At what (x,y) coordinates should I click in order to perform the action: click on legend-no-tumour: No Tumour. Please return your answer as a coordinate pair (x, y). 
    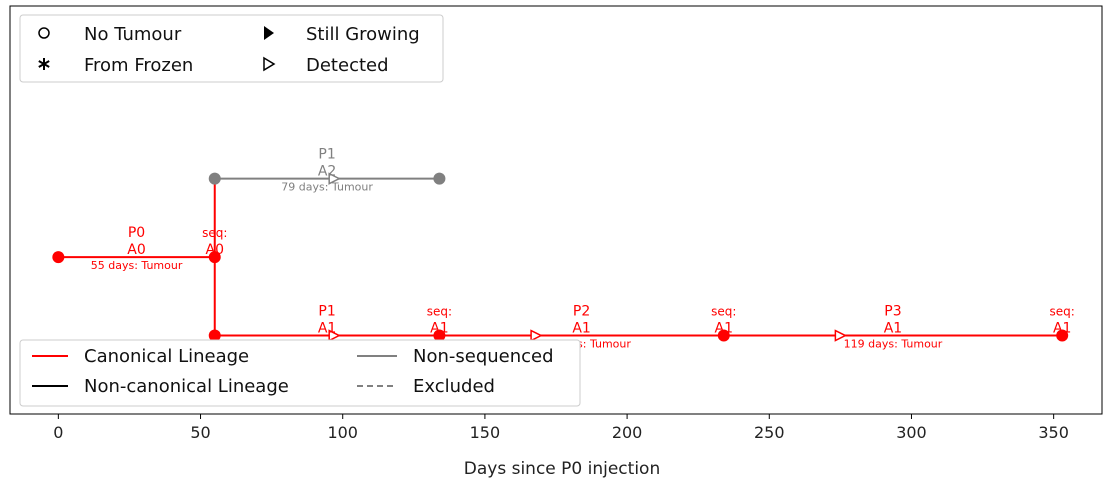
    Looking at the image, I should click on (133, 34).